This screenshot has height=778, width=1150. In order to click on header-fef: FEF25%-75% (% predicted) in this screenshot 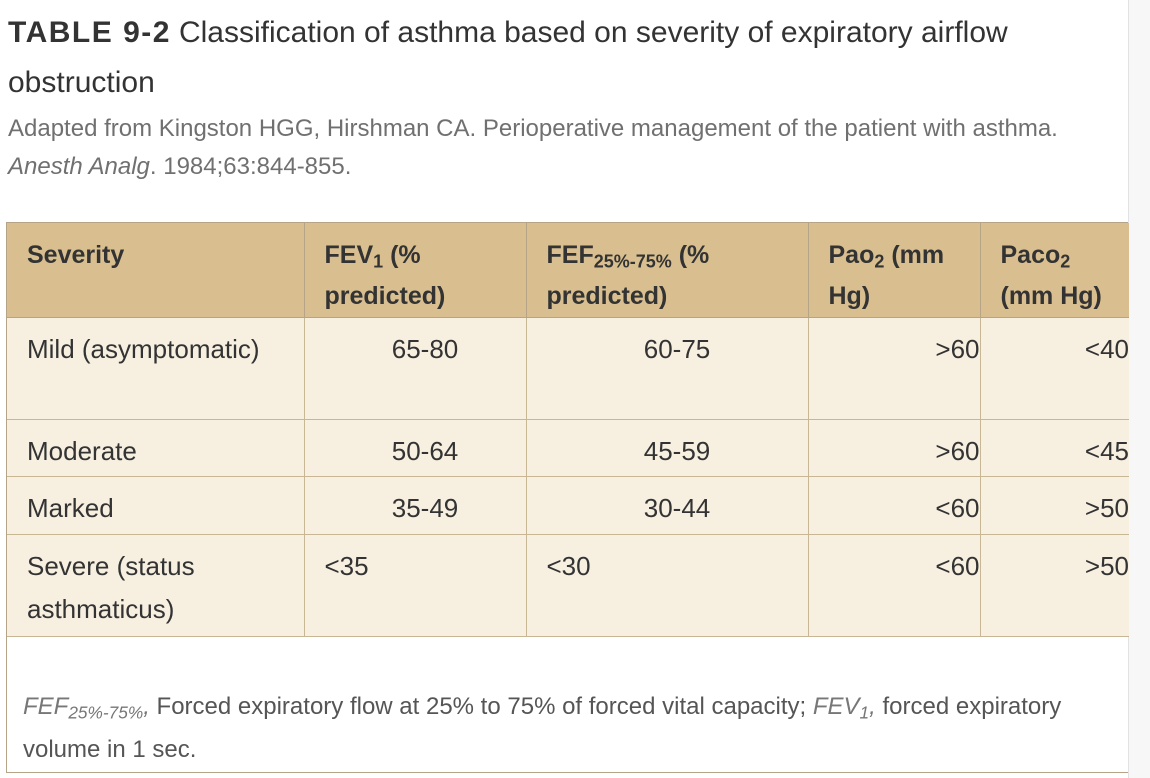, I will do `click(667, 270)`.